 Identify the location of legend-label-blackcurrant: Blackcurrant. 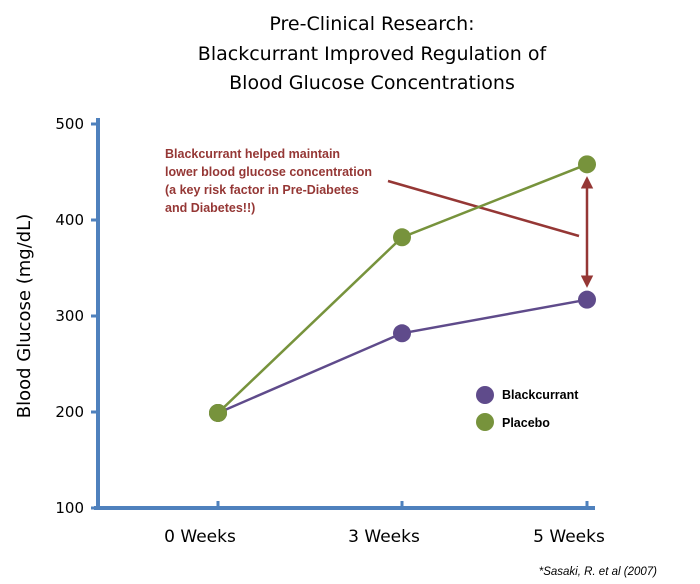
(540, 395).